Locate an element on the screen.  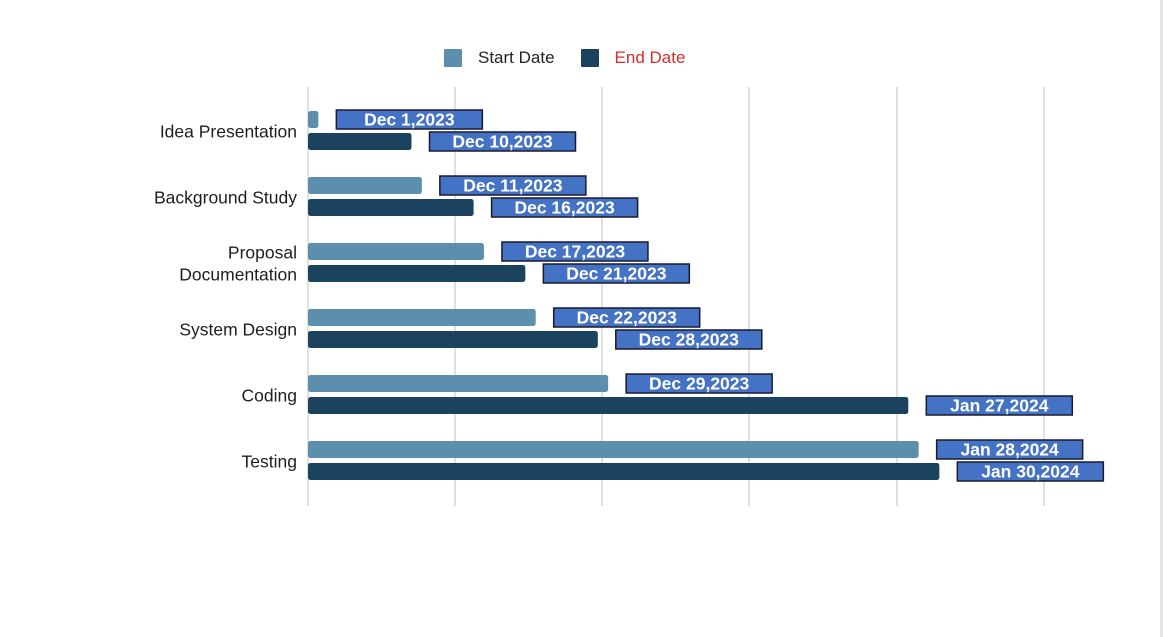
category-label: Idea Presentation is located at coordinates (228, 132).